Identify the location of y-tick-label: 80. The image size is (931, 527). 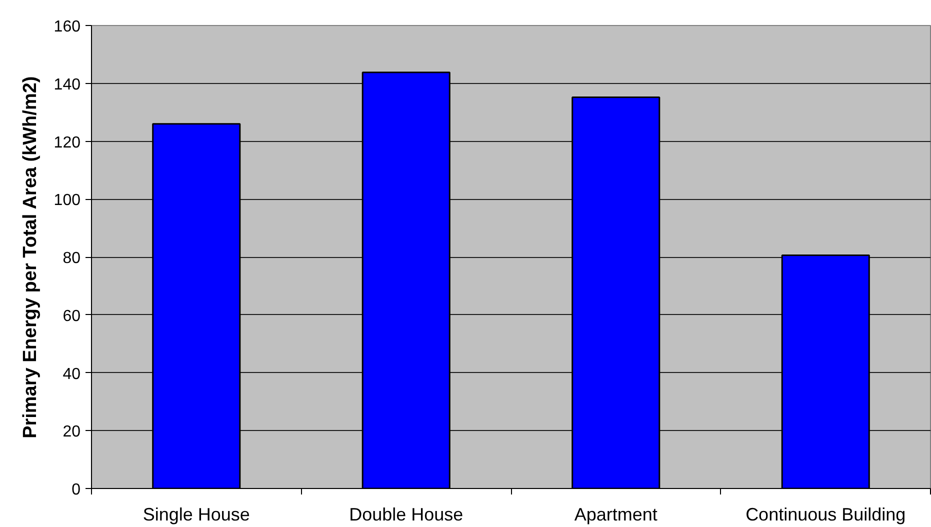
(71, 258).